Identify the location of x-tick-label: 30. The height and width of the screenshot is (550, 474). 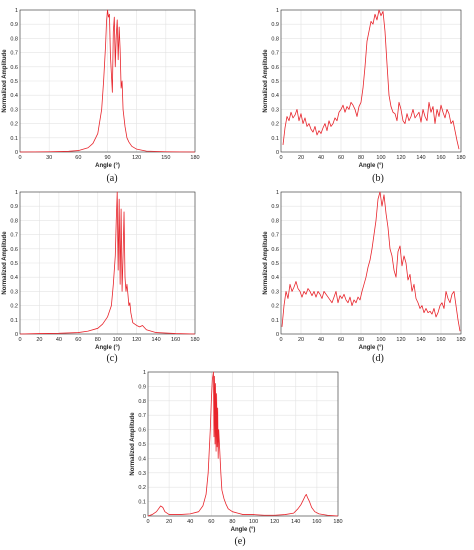
(49, 158).